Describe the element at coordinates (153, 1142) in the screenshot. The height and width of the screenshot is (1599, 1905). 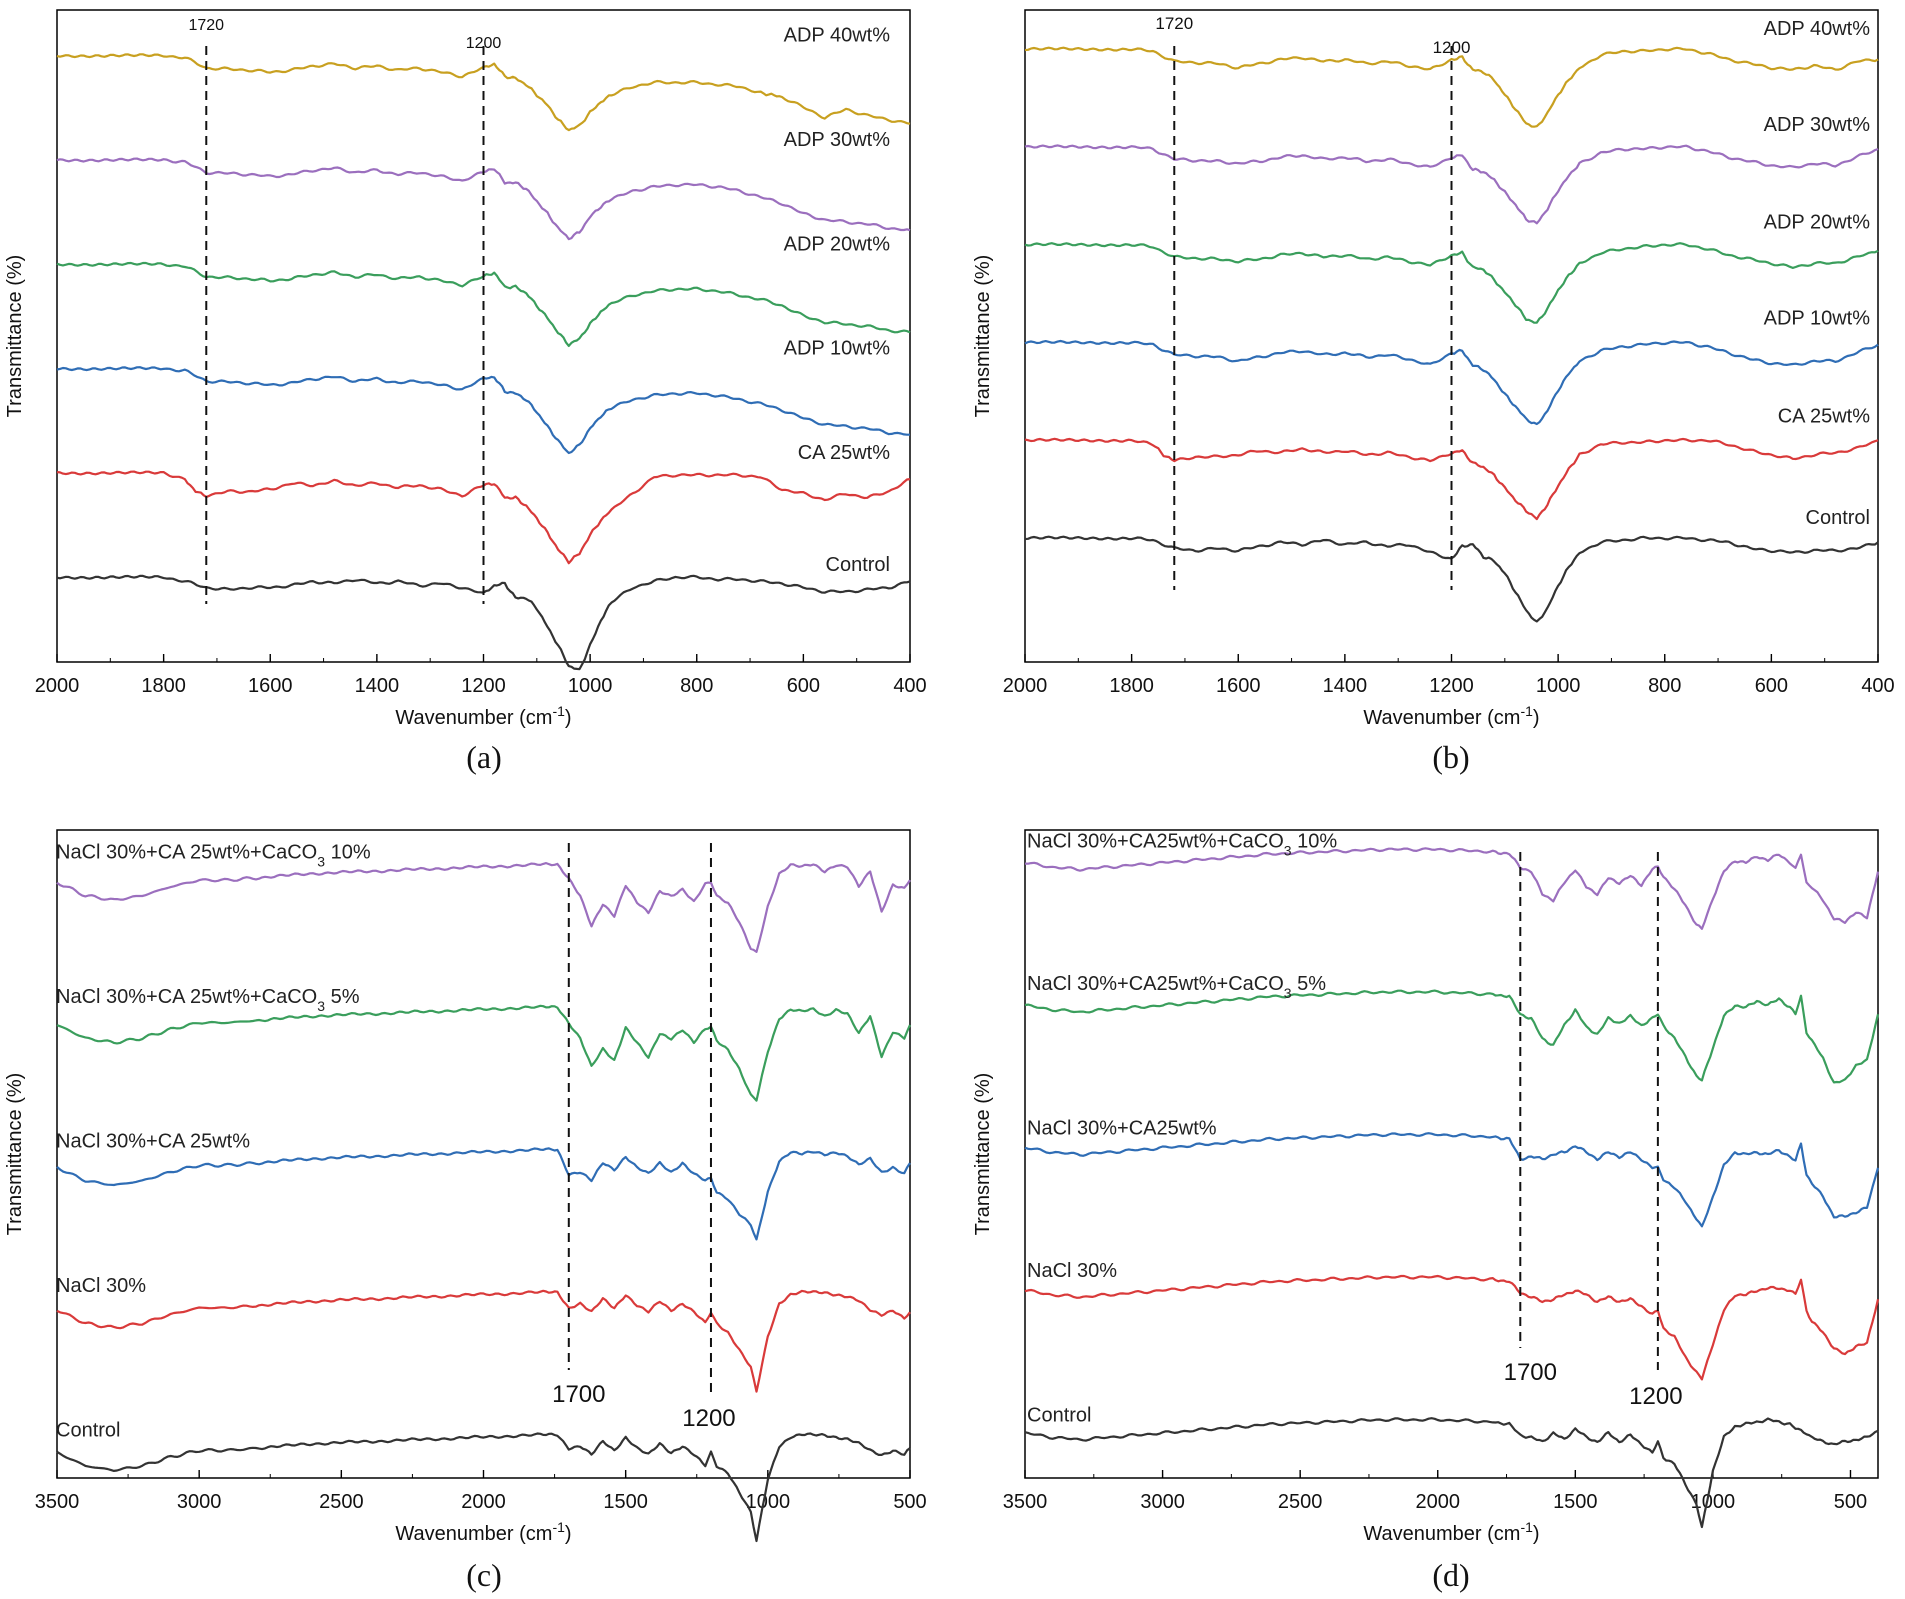
I see `series-label: NaCl 30%+CA 25wt%` at that location.